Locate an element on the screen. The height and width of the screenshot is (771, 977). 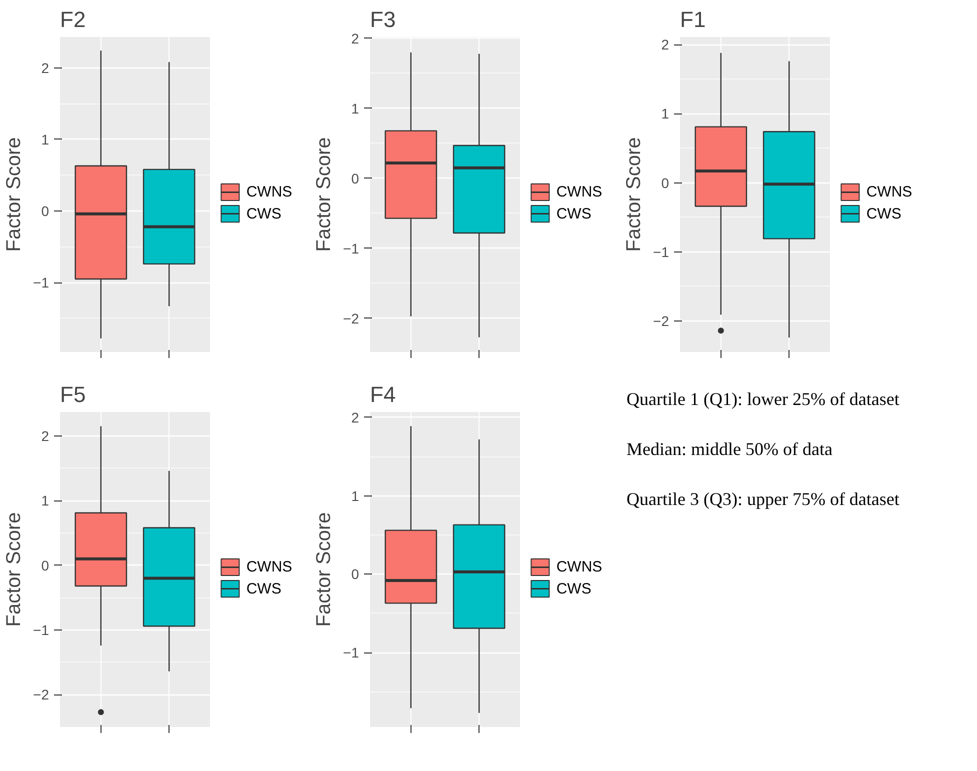
chart-title: F5 is located at coordinates (73, 394).